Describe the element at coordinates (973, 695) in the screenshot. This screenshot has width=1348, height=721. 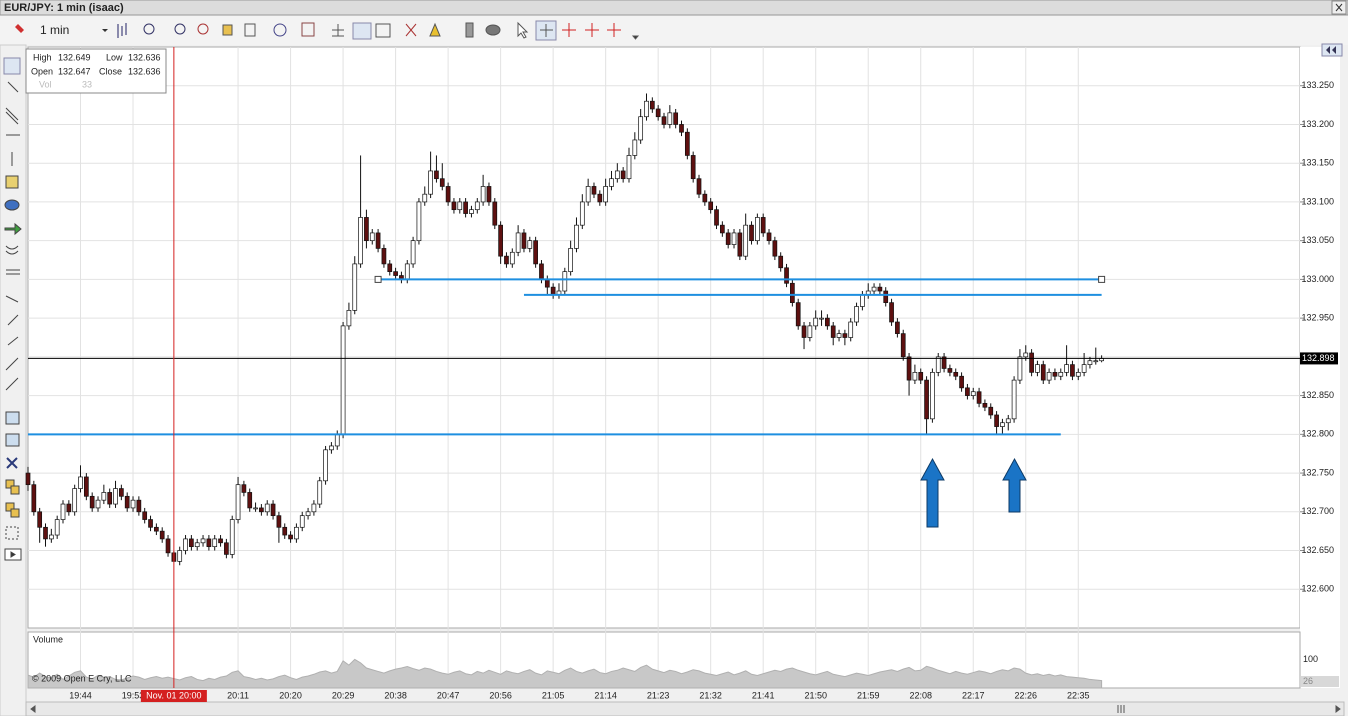
I see `x-tick-label: 22:17` at that location.